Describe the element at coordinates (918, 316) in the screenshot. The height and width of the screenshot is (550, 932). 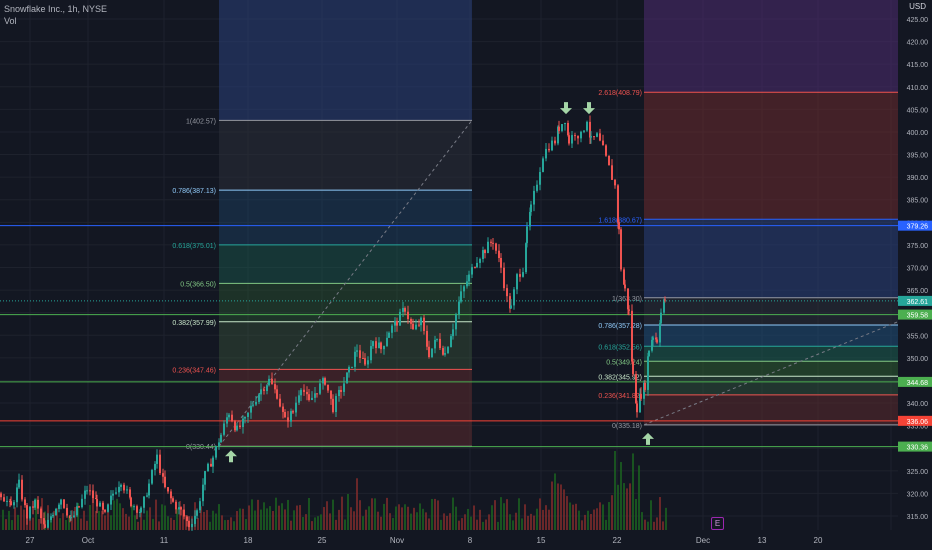
I see `price-tag-label: 359.58` at that location.